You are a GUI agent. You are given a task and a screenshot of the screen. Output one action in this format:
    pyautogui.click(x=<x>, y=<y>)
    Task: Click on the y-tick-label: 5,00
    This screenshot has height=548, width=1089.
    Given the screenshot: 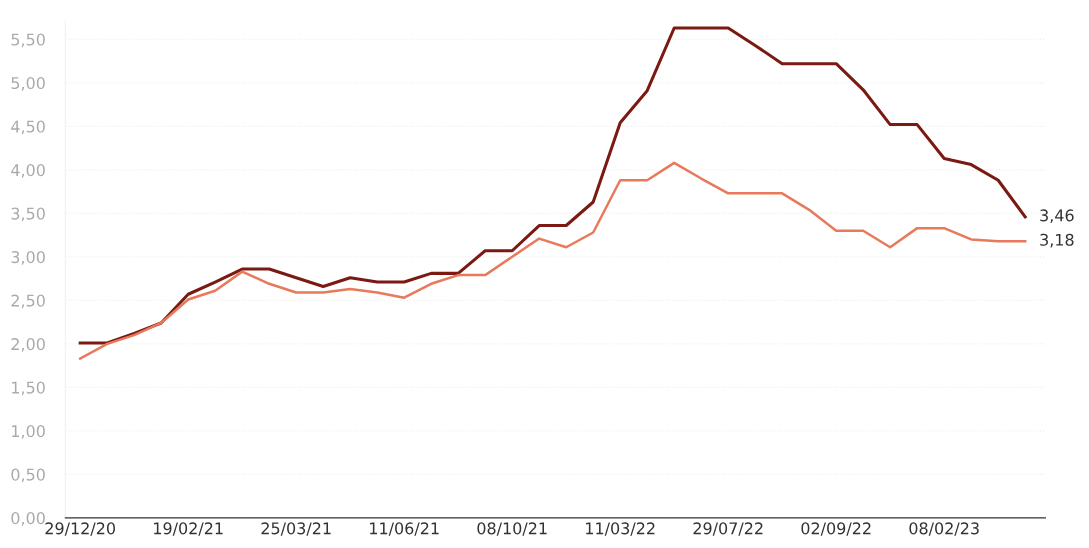 What is the action you would take?
    pyautogui.click(x=28, y=84)
    